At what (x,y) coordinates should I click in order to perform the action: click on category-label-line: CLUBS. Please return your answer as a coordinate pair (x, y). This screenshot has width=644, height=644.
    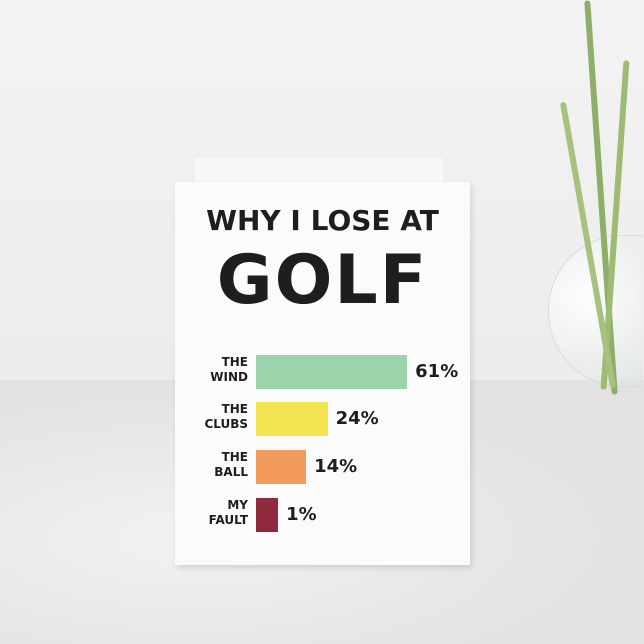
    Looking at the image, I should click on (226, 424).